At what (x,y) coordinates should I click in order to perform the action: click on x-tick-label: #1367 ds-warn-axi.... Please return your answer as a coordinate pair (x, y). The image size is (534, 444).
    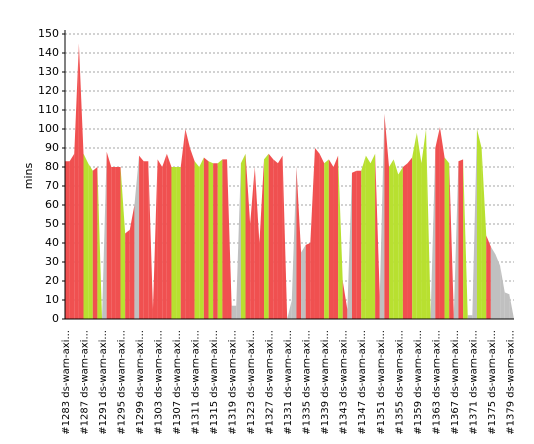
    Looking at the image, I should click on (455, 382).